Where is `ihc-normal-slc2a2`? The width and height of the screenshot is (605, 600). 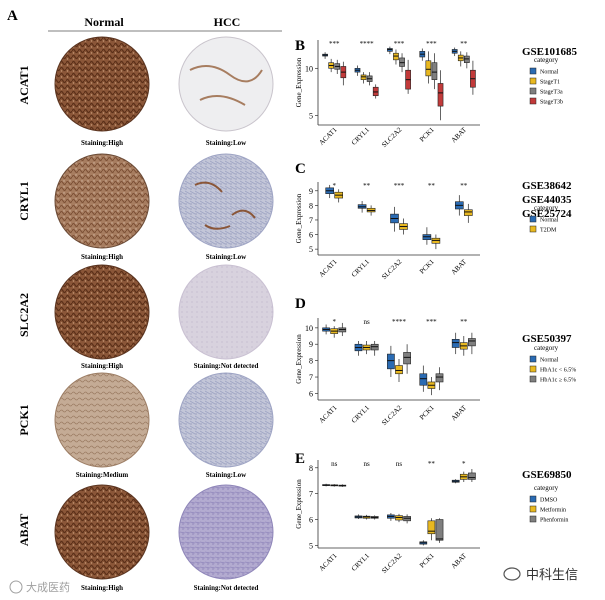 ihc-normal-slc2a2 is located at coordinates (102, 312).